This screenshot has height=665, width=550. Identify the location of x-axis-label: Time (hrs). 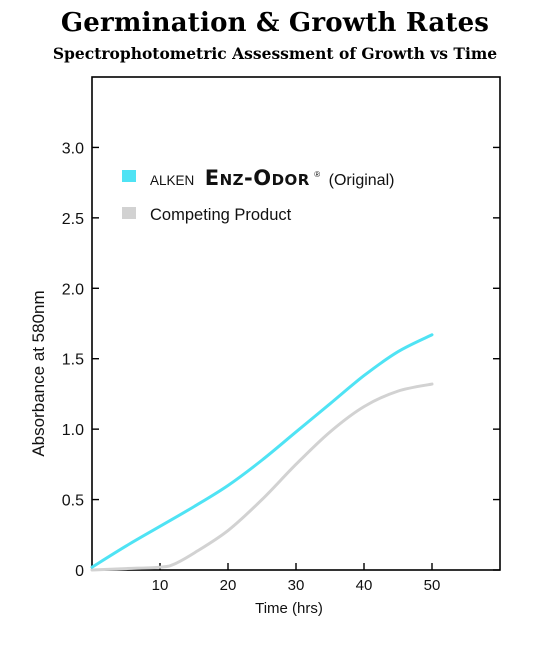
(289, 608).